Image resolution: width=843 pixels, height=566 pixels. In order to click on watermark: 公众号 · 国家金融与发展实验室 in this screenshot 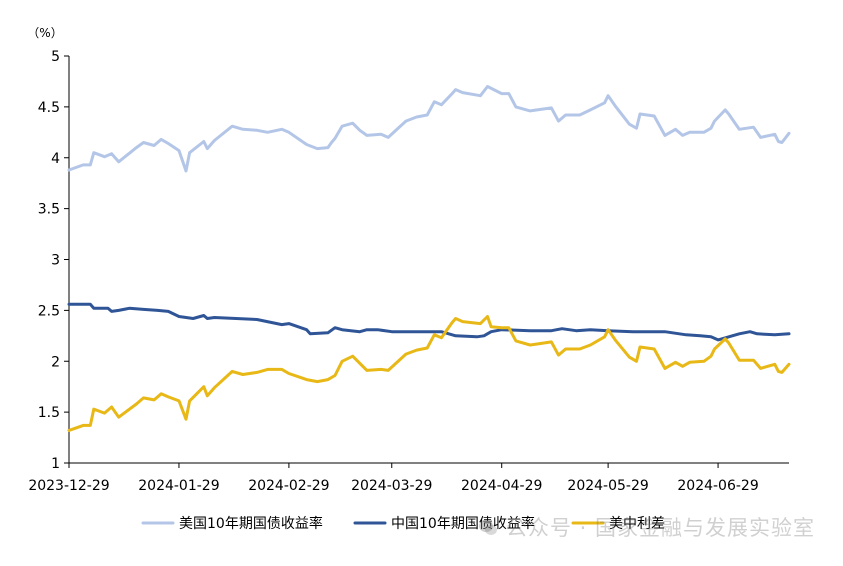, I will do `click(646, 527)`.